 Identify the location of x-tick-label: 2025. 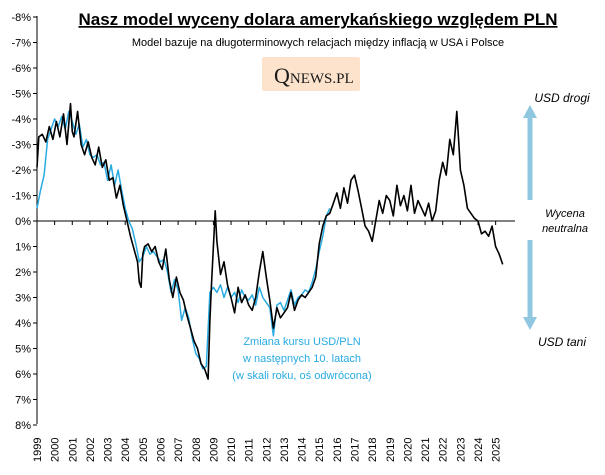
(497, 450).